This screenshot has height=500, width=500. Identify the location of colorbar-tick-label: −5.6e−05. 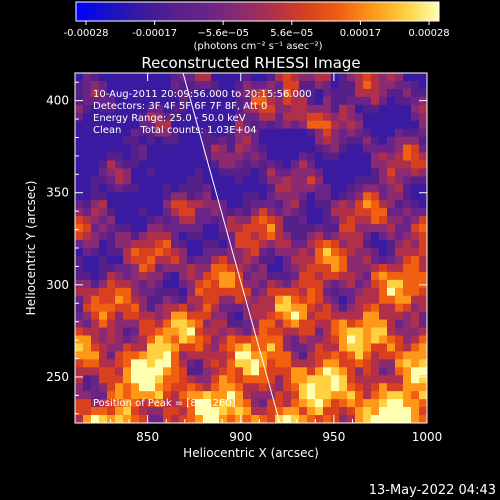
(223, 33).